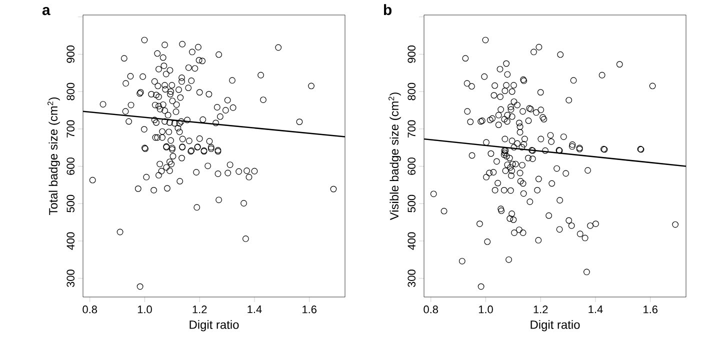  Describe the element at coordinates (46, 11) in the screenshot. I see `chart-title: a` at that location.